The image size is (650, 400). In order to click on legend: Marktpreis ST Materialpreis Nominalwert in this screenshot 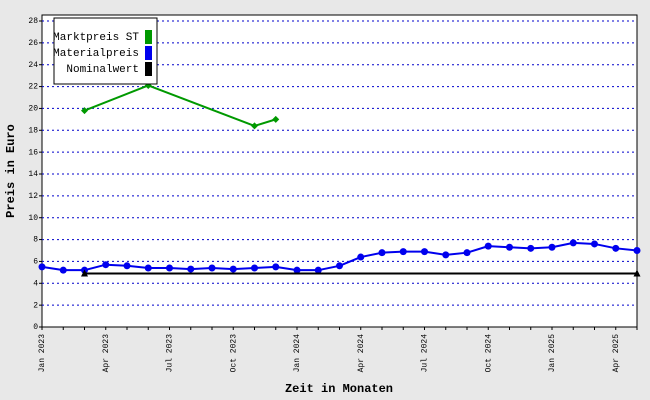, I will do `click(105, 51)`.